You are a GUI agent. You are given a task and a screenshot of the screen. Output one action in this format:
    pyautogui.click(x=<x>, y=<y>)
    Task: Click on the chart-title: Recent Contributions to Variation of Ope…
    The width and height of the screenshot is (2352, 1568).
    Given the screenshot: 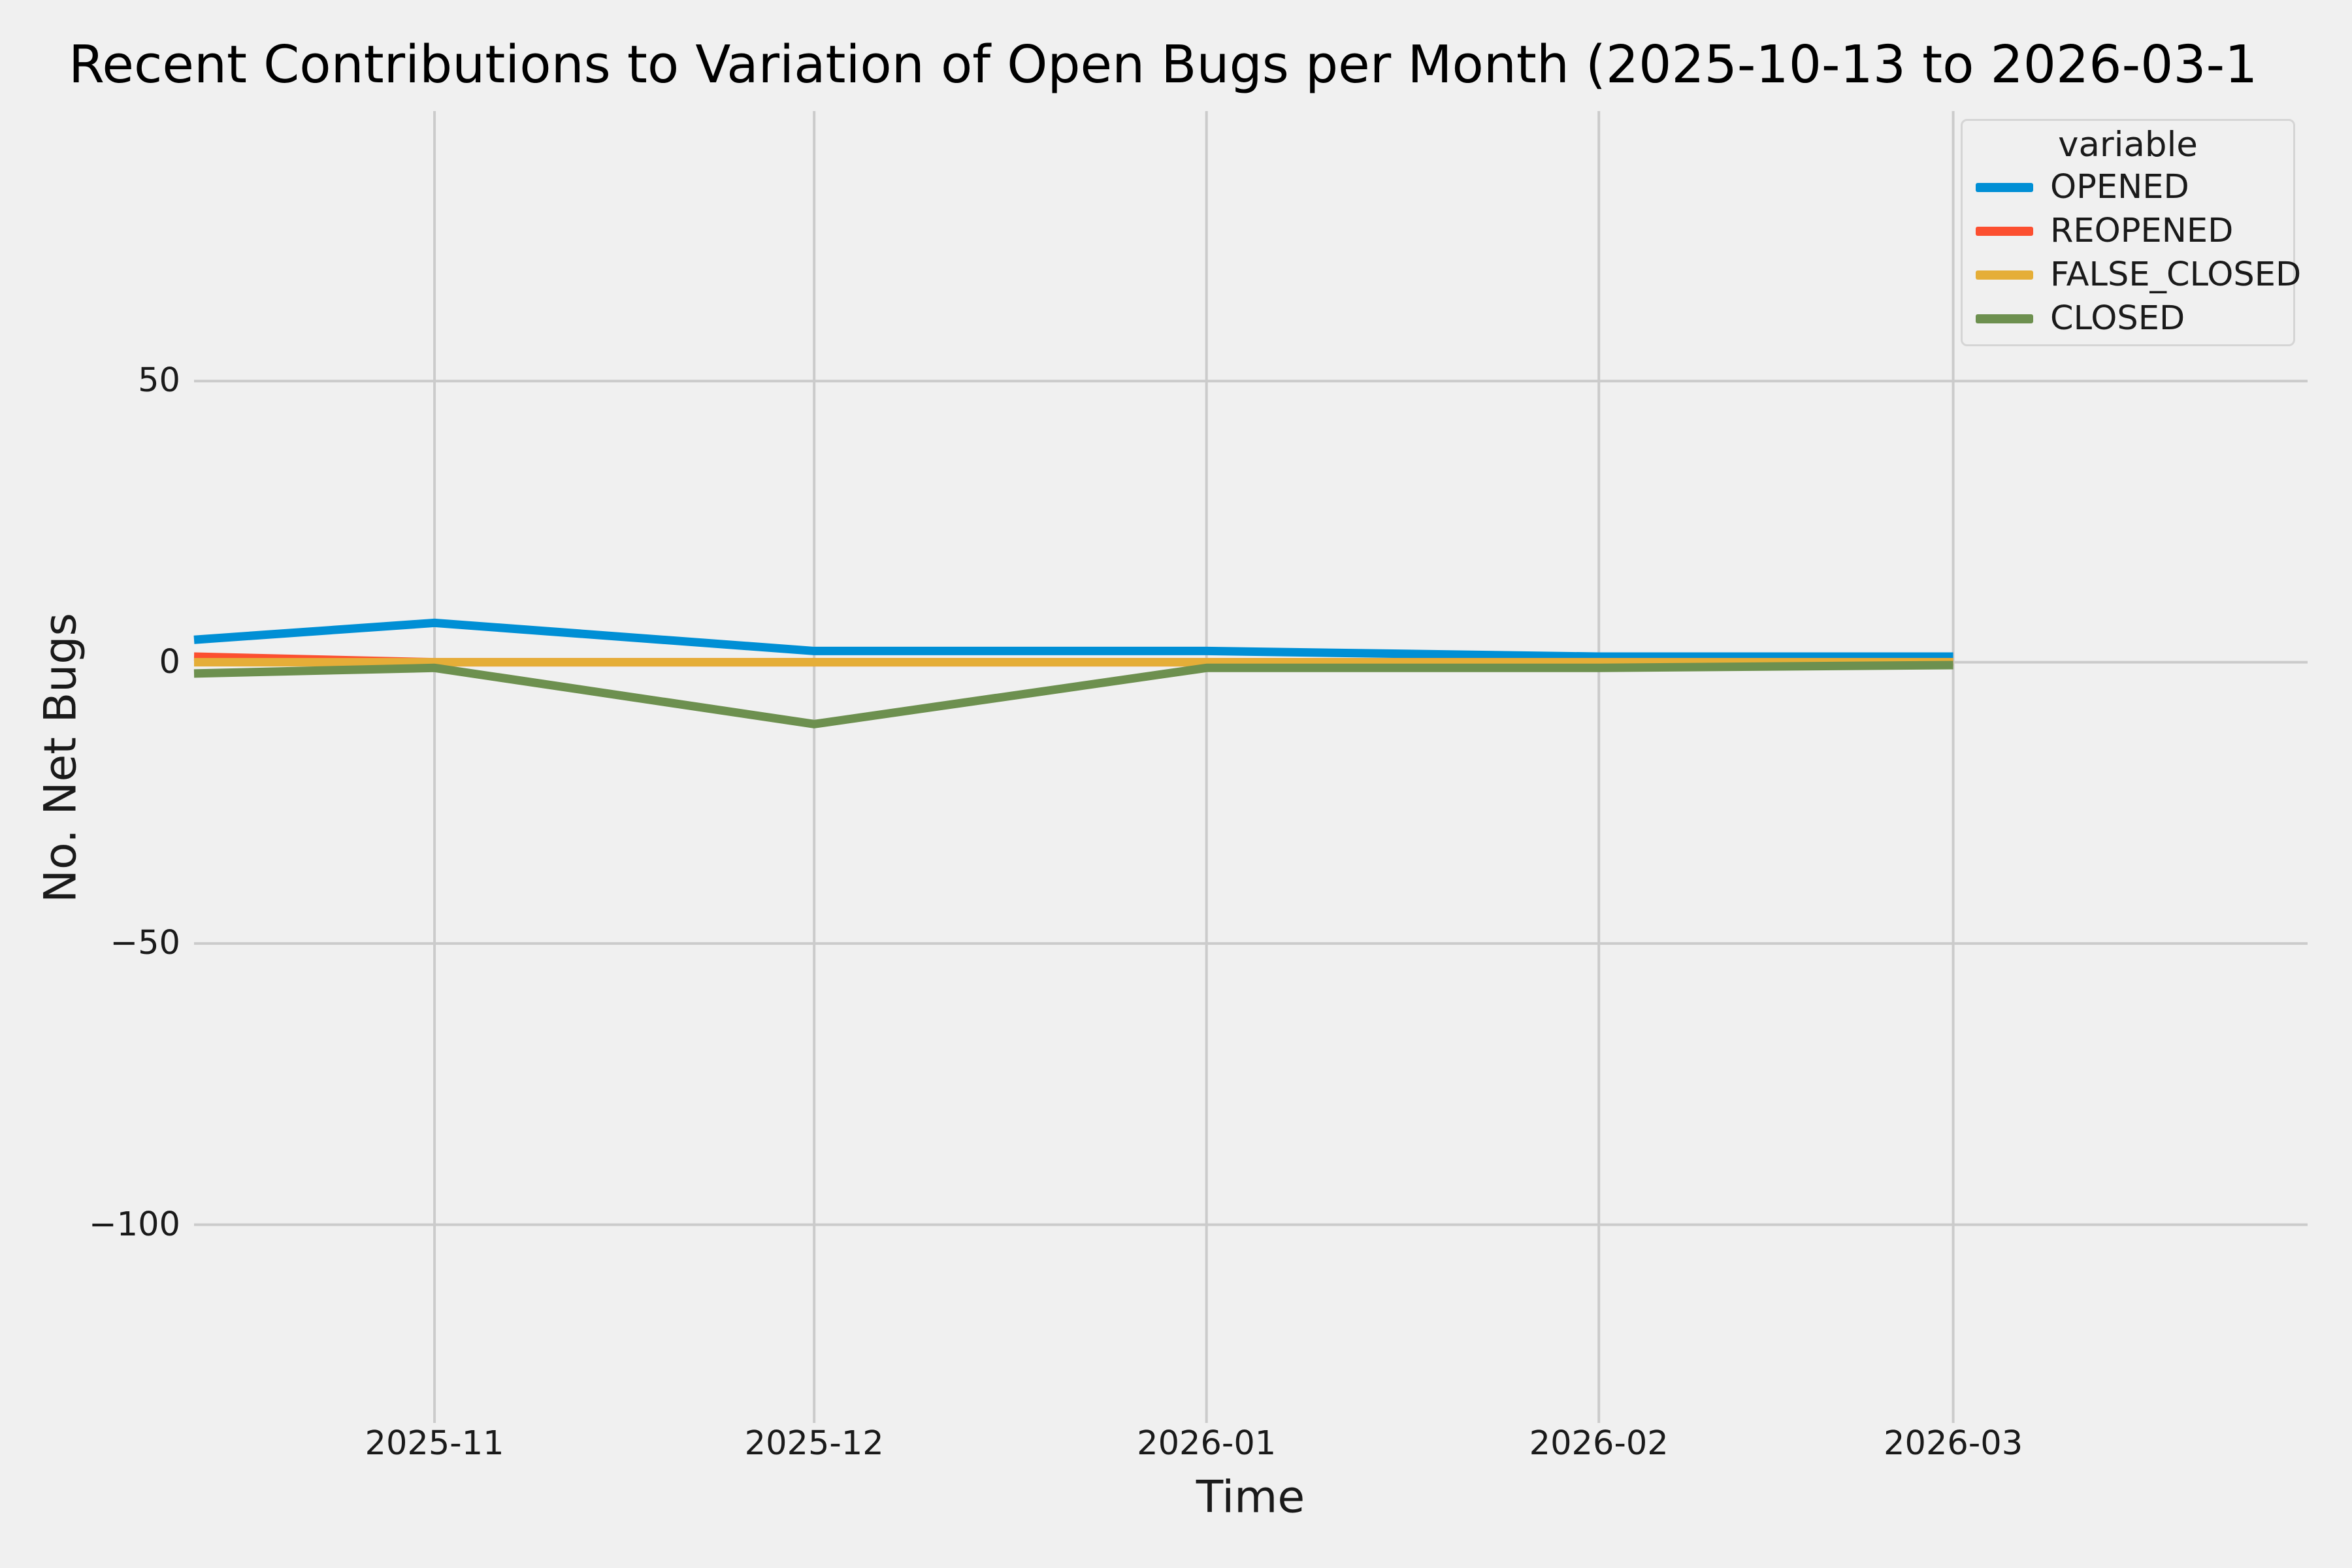 What is the action you would take?
    pyautogui.click(x=1163, y=65)
    